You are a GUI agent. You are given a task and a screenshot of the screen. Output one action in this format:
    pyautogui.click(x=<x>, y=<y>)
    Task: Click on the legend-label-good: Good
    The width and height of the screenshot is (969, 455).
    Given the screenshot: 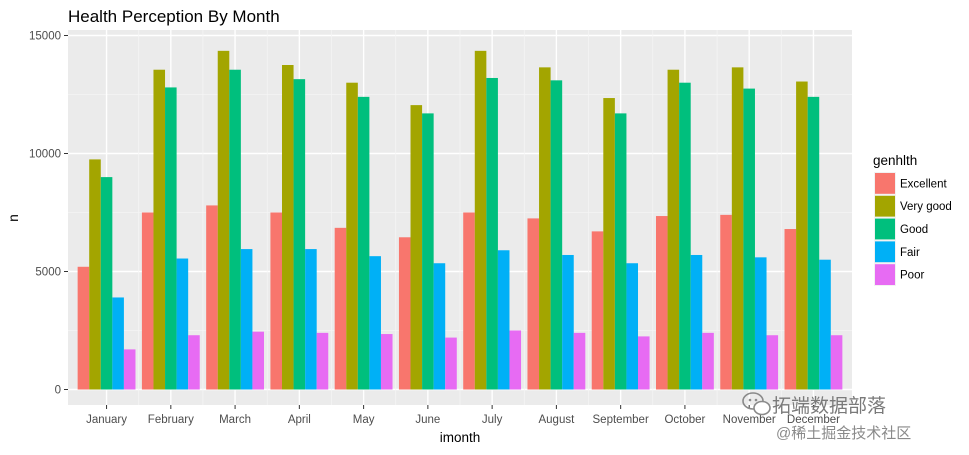 What is the action you would take?
    pyautogui.click(x=914, y=230)
    